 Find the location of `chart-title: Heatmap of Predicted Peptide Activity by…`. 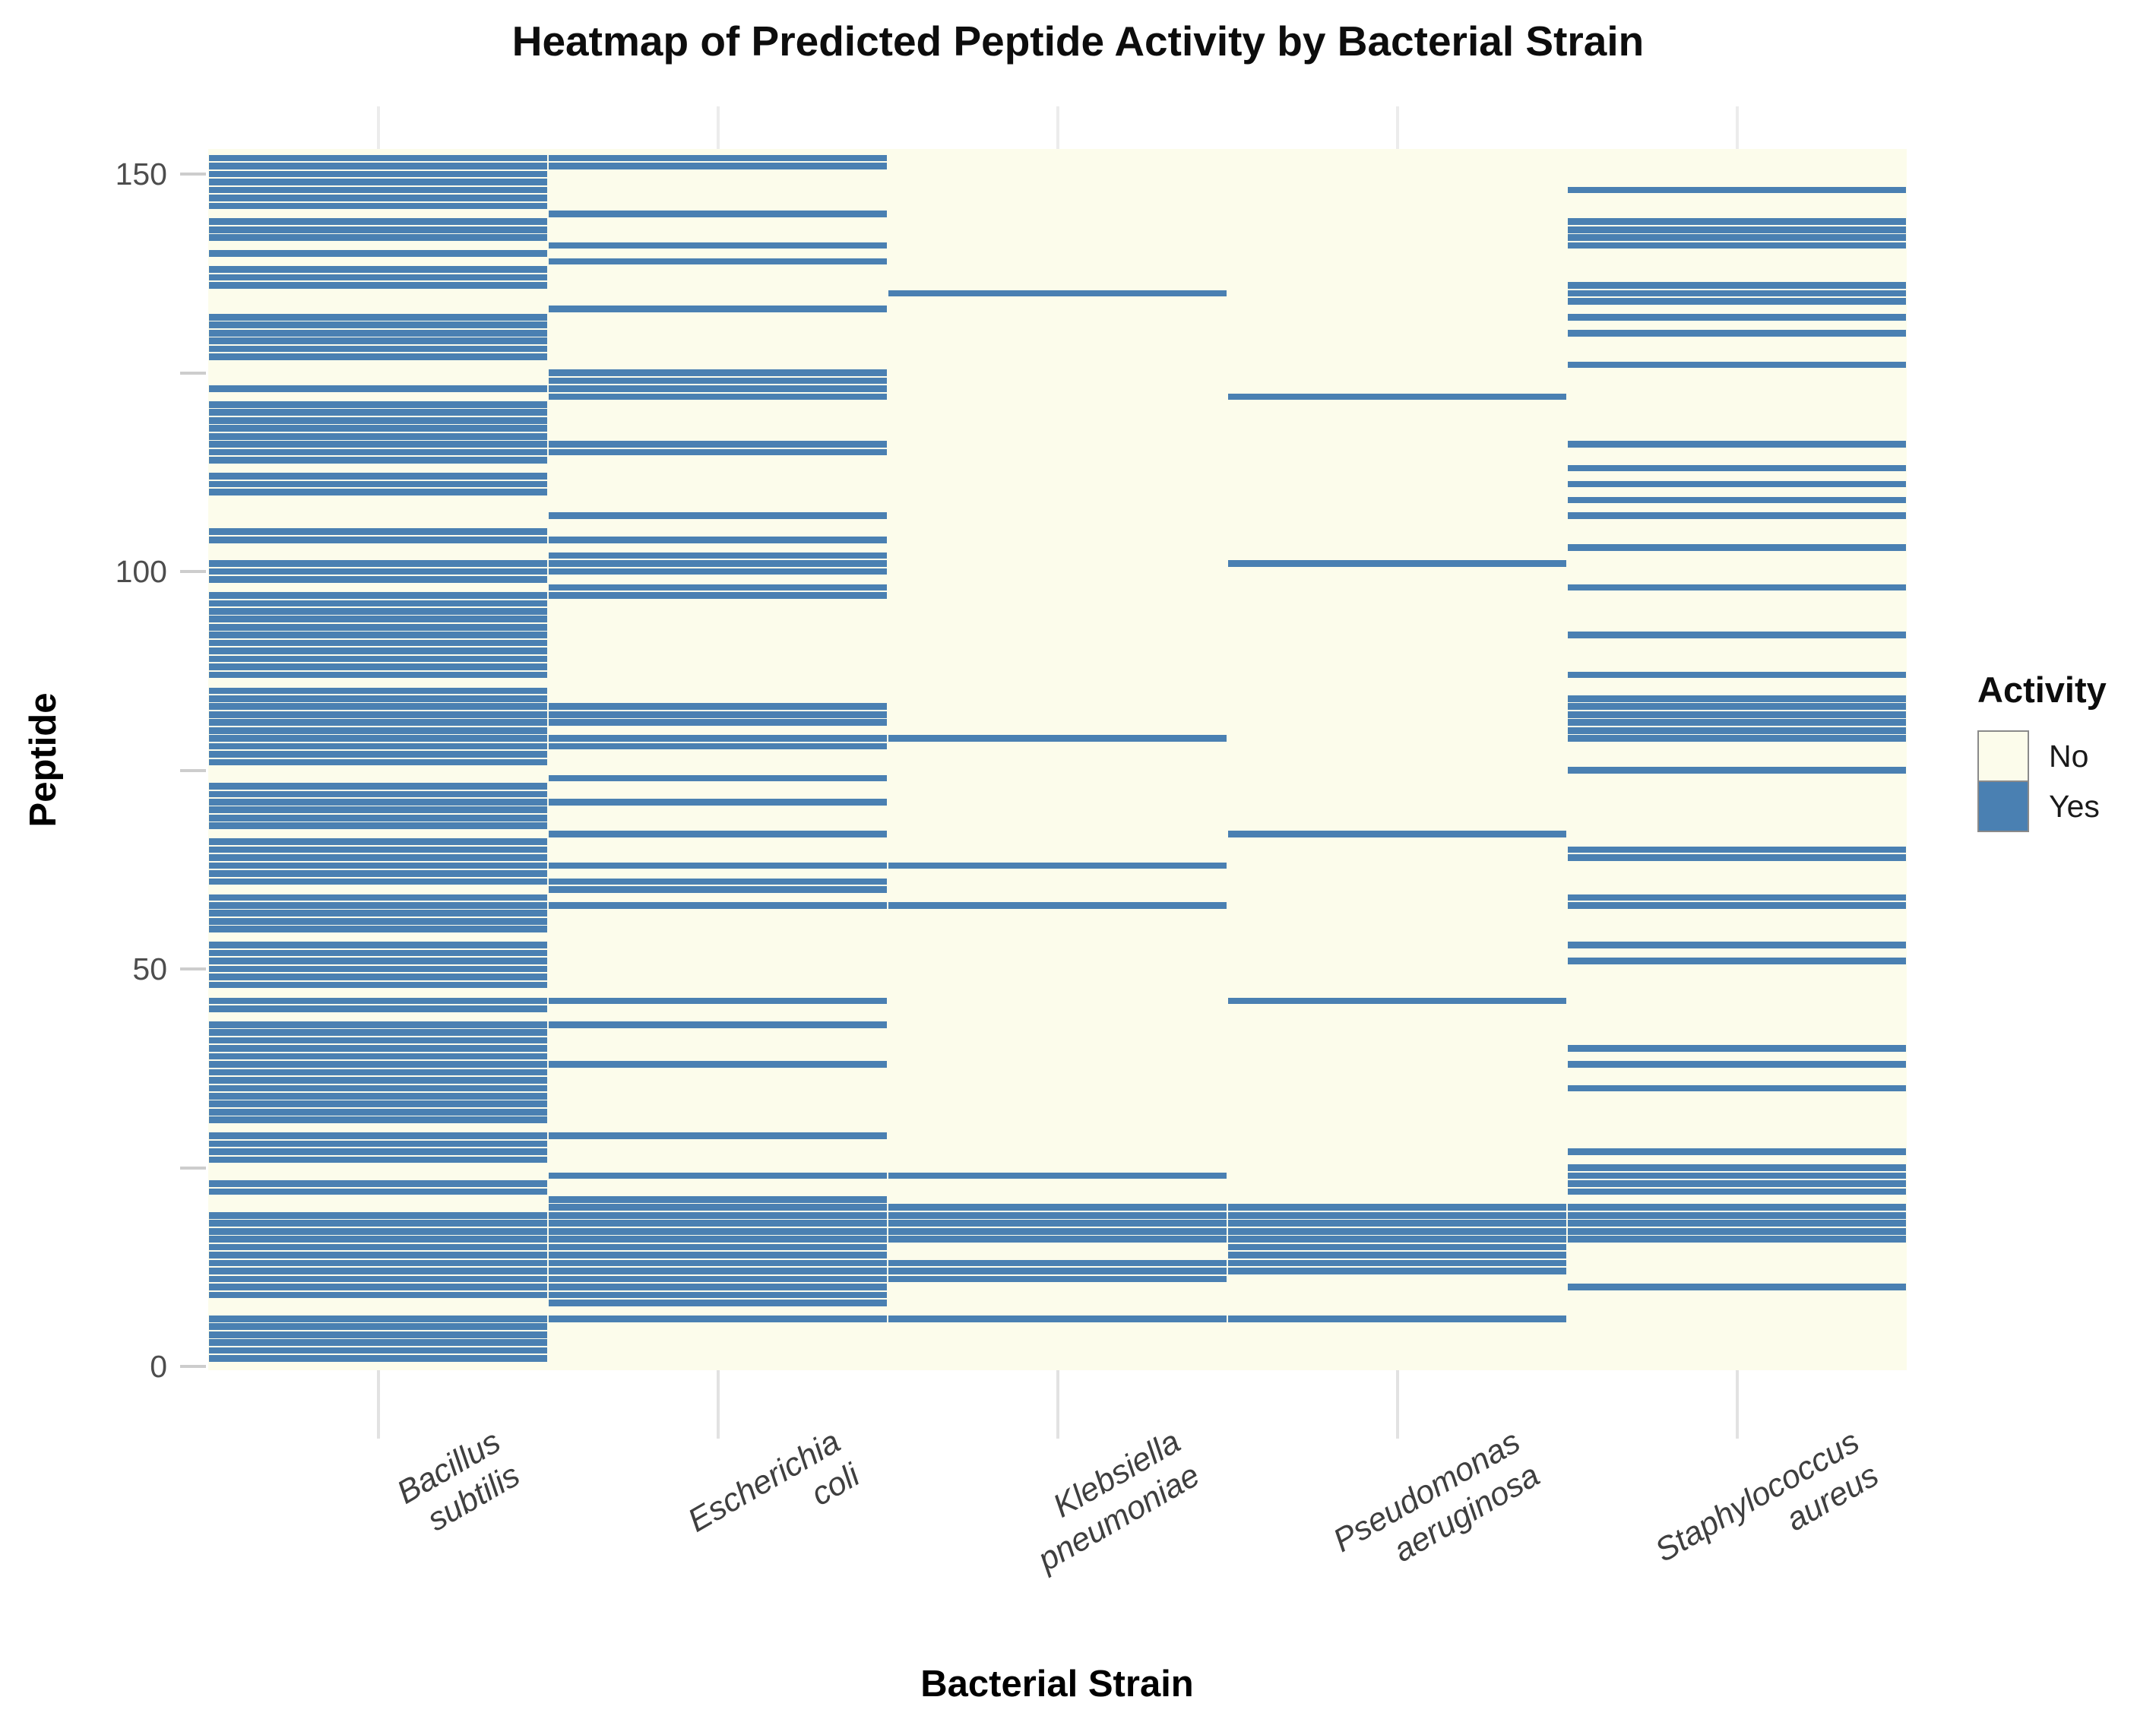

chart-title: Heatmap of Predicted Peptide Activity by… is located at coordinates (1078, 41).